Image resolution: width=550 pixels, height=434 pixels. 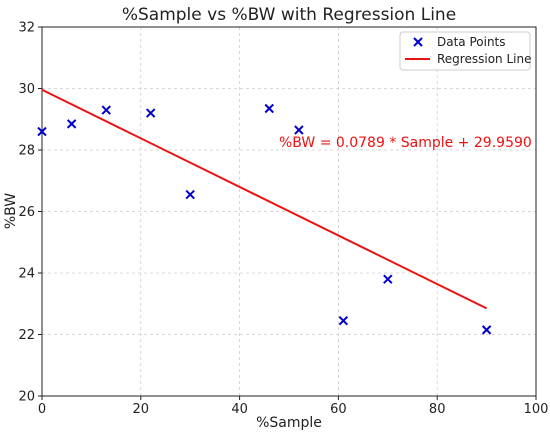 I want to click on x-tick-label: 0, so click(x=42, y=409).